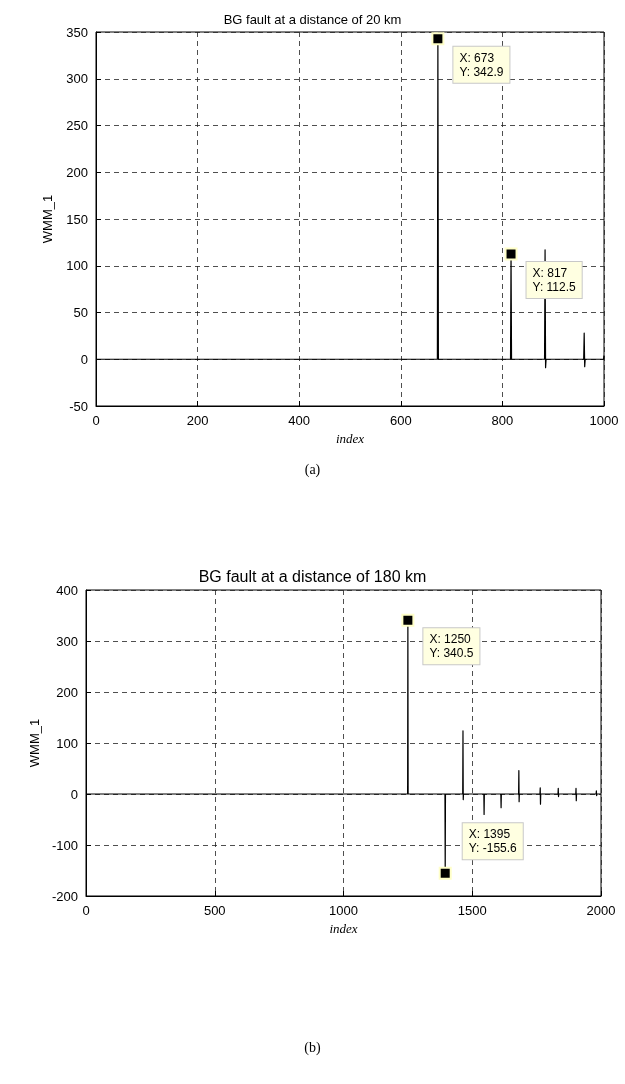 Image resolution: width=625 pixels, height=1084 pixels. Describe the element at coordinates (601, 910) in the screenshot. I see `x-tick-label: 2000` at that location.